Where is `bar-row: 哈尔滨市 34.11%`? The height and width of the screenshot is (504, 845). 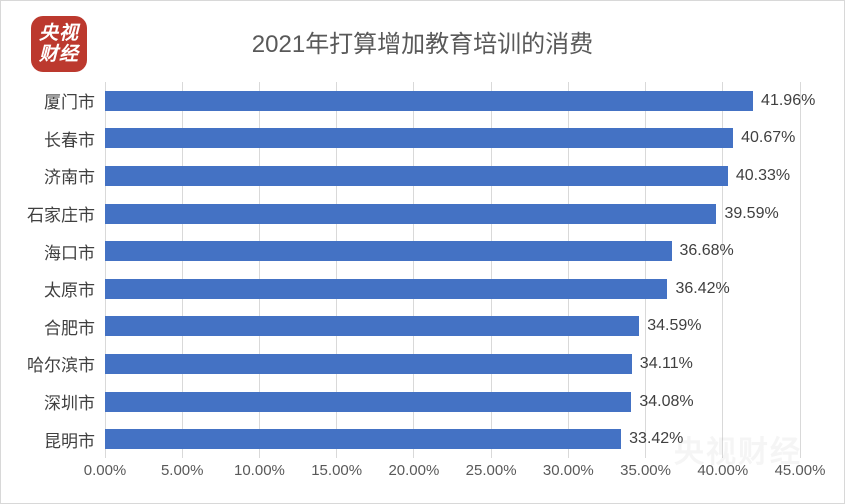
bar-row: 哈尔滨市 34.11% is located at coordinates (404, 364).